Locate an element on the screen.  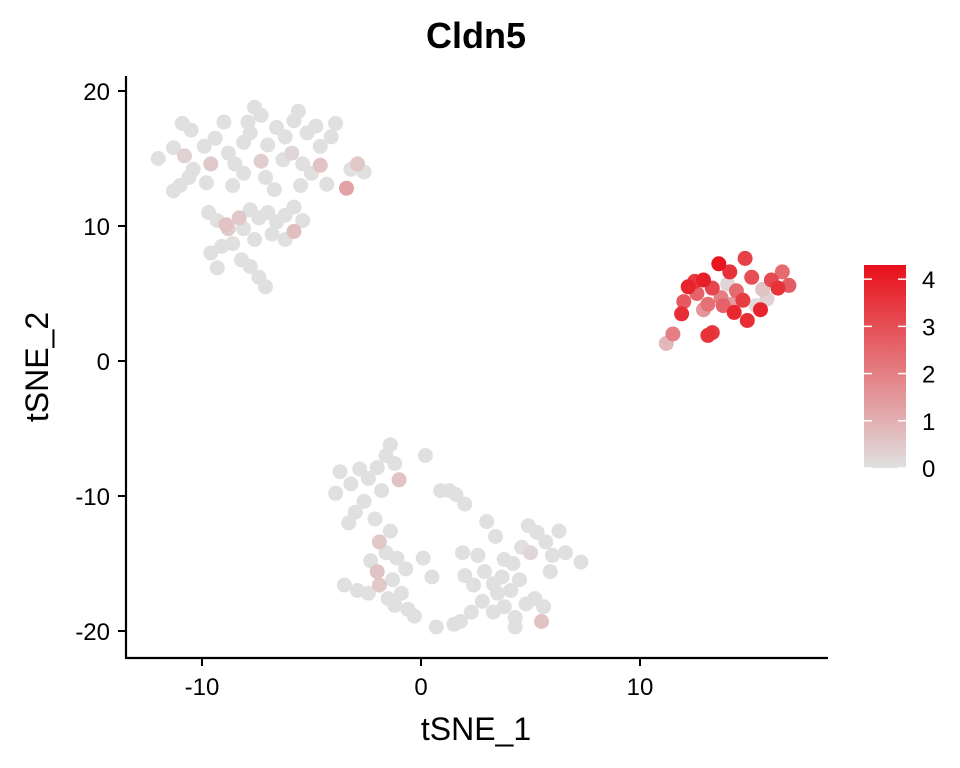
color-legend: 0 1 2 3 4 is located at coordinates (899, 374).